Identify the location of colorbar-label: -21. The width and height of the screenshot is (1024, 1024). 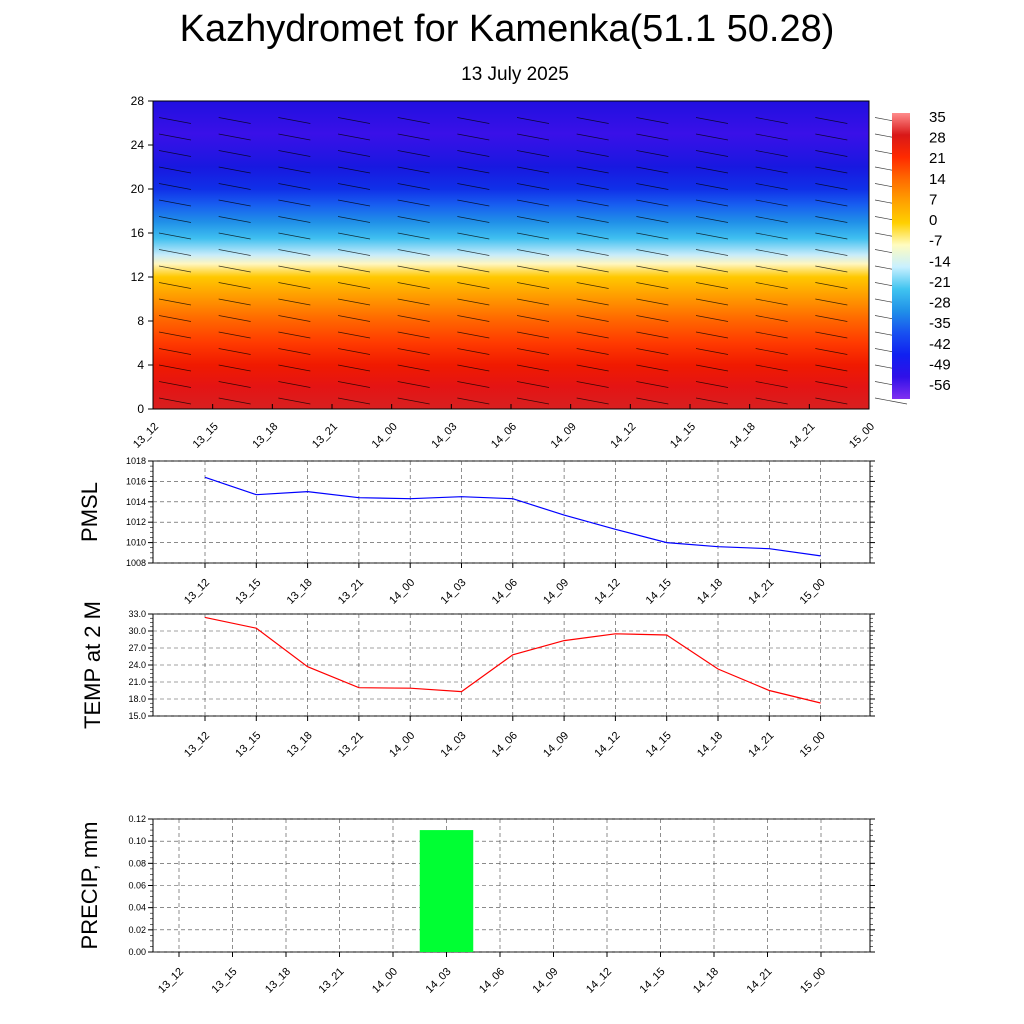
(940, 282).